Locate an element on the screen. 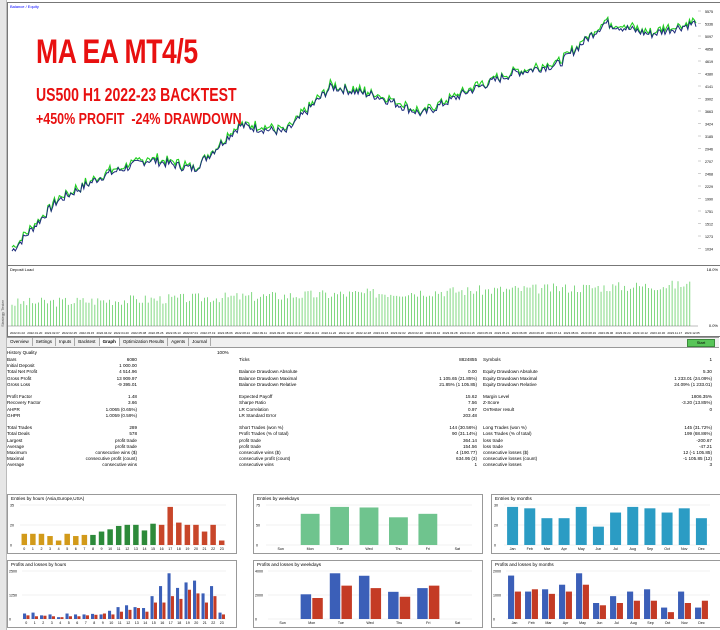  report-value: 203.48 is located at coordinates (469, 415).